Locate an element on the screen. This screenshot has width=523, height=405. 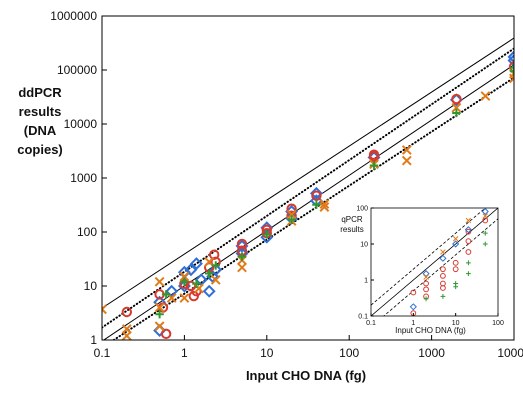
main-x-tick-label: 10000 is located at coordinates (510, 353).